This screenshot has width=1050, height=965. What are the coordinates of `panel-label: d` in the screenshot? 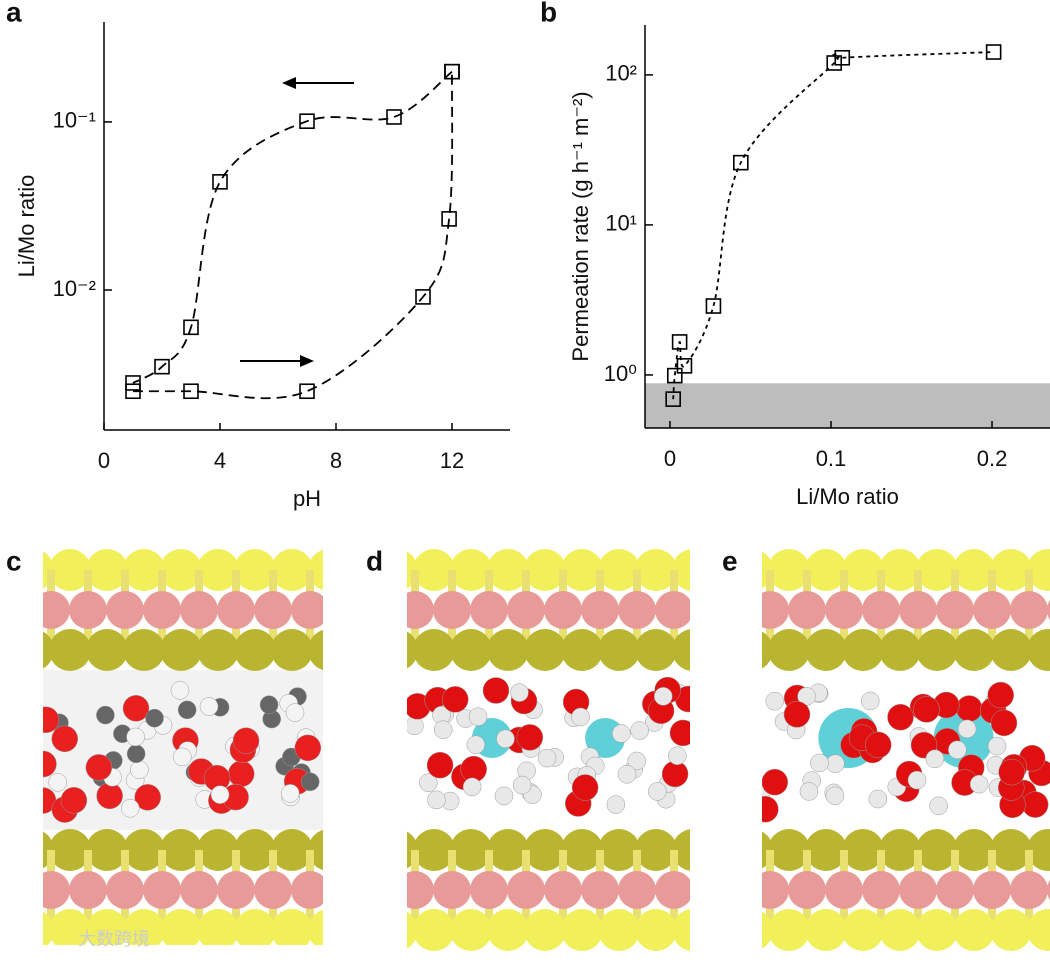 It's located at (374, 560).